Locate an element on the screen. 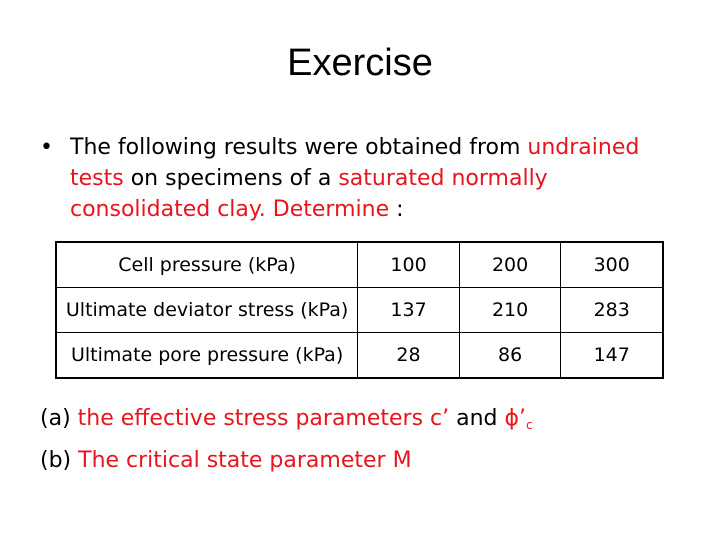  row-label: Ultimate deviator stress (kPa) is located at coordinates (207, 310).